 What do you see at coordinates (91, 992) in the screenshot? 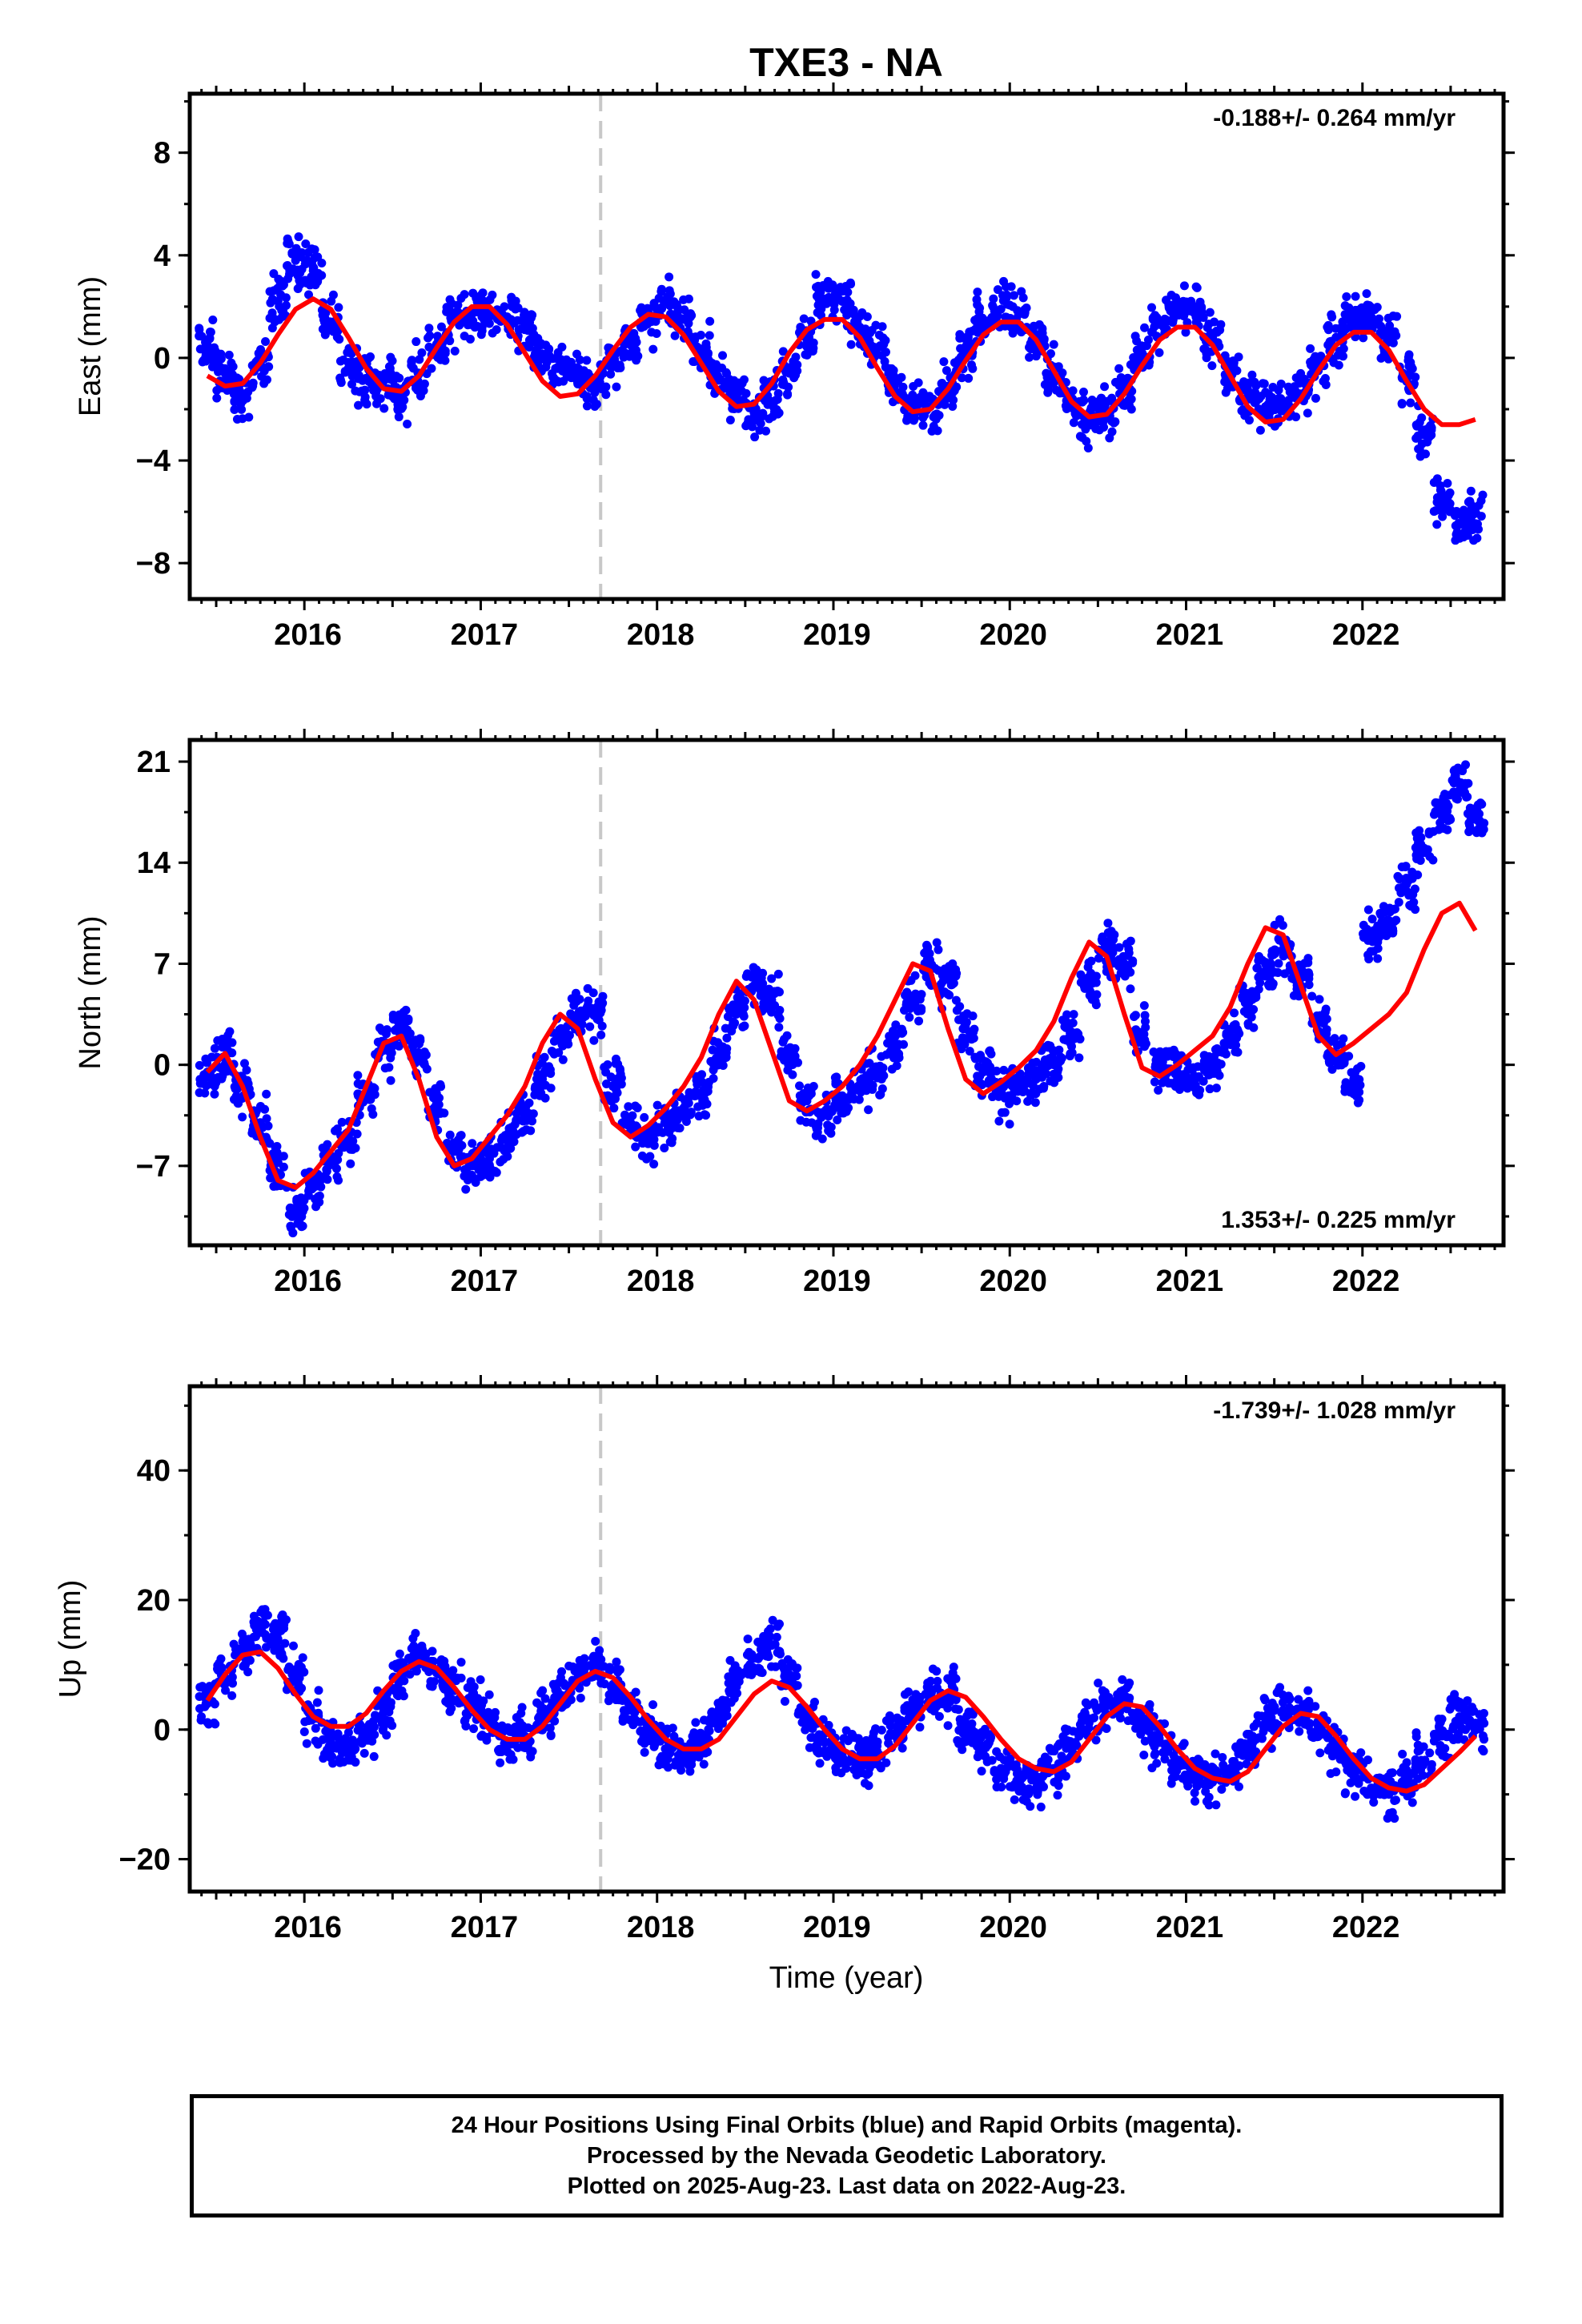
I see `y-axis-label: North (mm)` at bounding box center [91, 992].